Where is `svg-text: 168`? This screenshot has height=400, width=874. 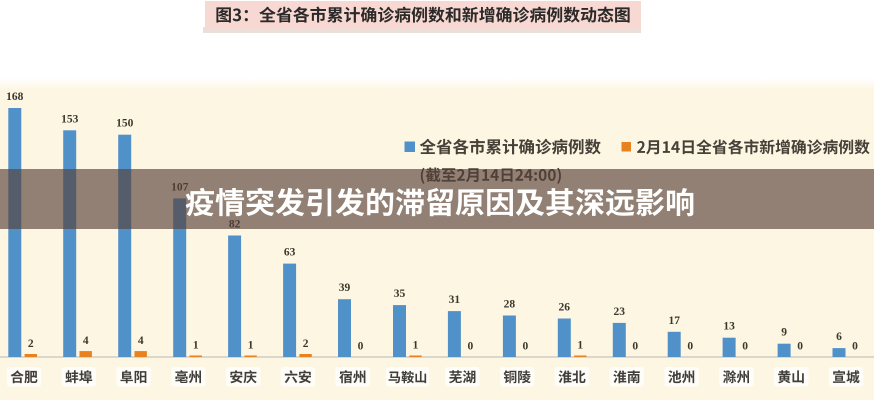 svg-text: 168 is located at coordinates (15, 97).